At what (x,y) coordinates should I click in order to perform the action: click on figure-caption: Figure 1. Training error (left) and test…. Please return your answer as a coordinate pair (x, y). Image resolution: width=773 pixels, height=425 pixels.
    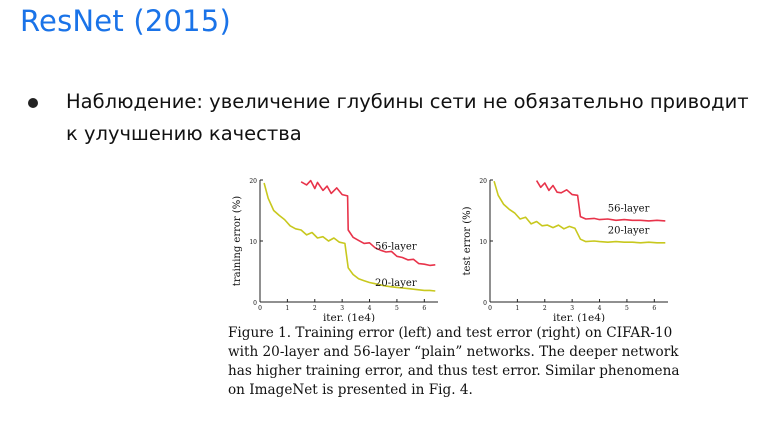
    Looking at the image, I should click on (454, 361).